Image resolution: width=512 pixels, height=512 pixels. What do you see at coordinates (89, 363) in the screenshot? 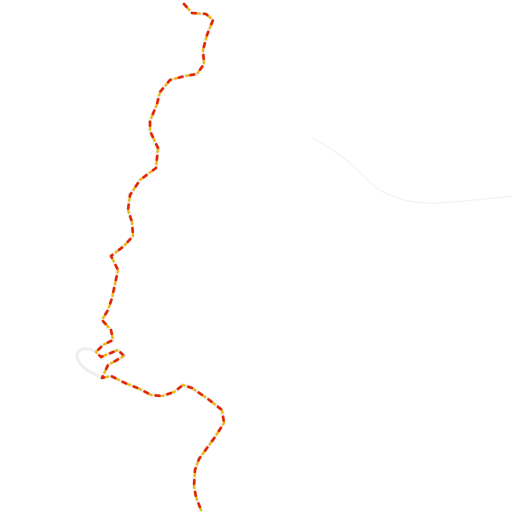
I see `route-casing-loop` at bounding box center [89, 363].